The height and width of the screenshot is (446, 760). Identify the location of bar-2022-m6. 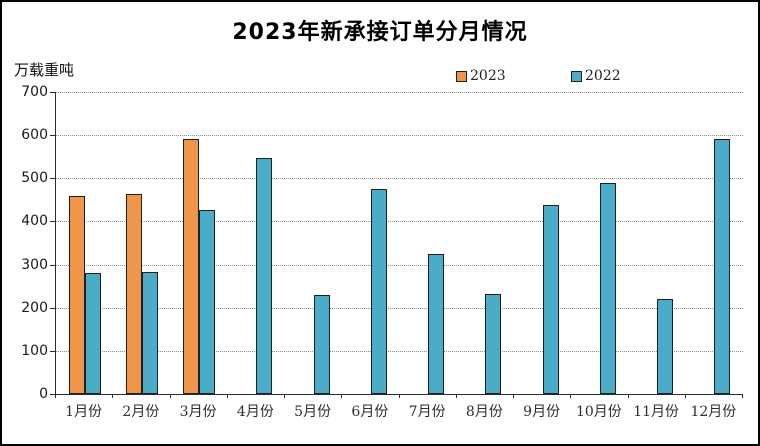
(378, 291).